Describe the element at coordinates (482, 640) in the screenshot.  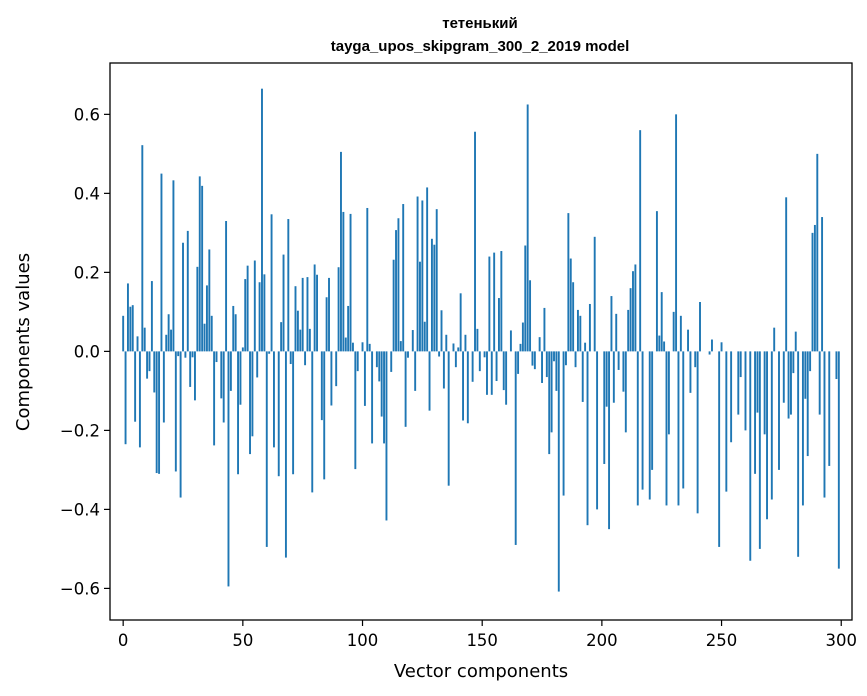
I see `x-tick-label: 150` at that location.